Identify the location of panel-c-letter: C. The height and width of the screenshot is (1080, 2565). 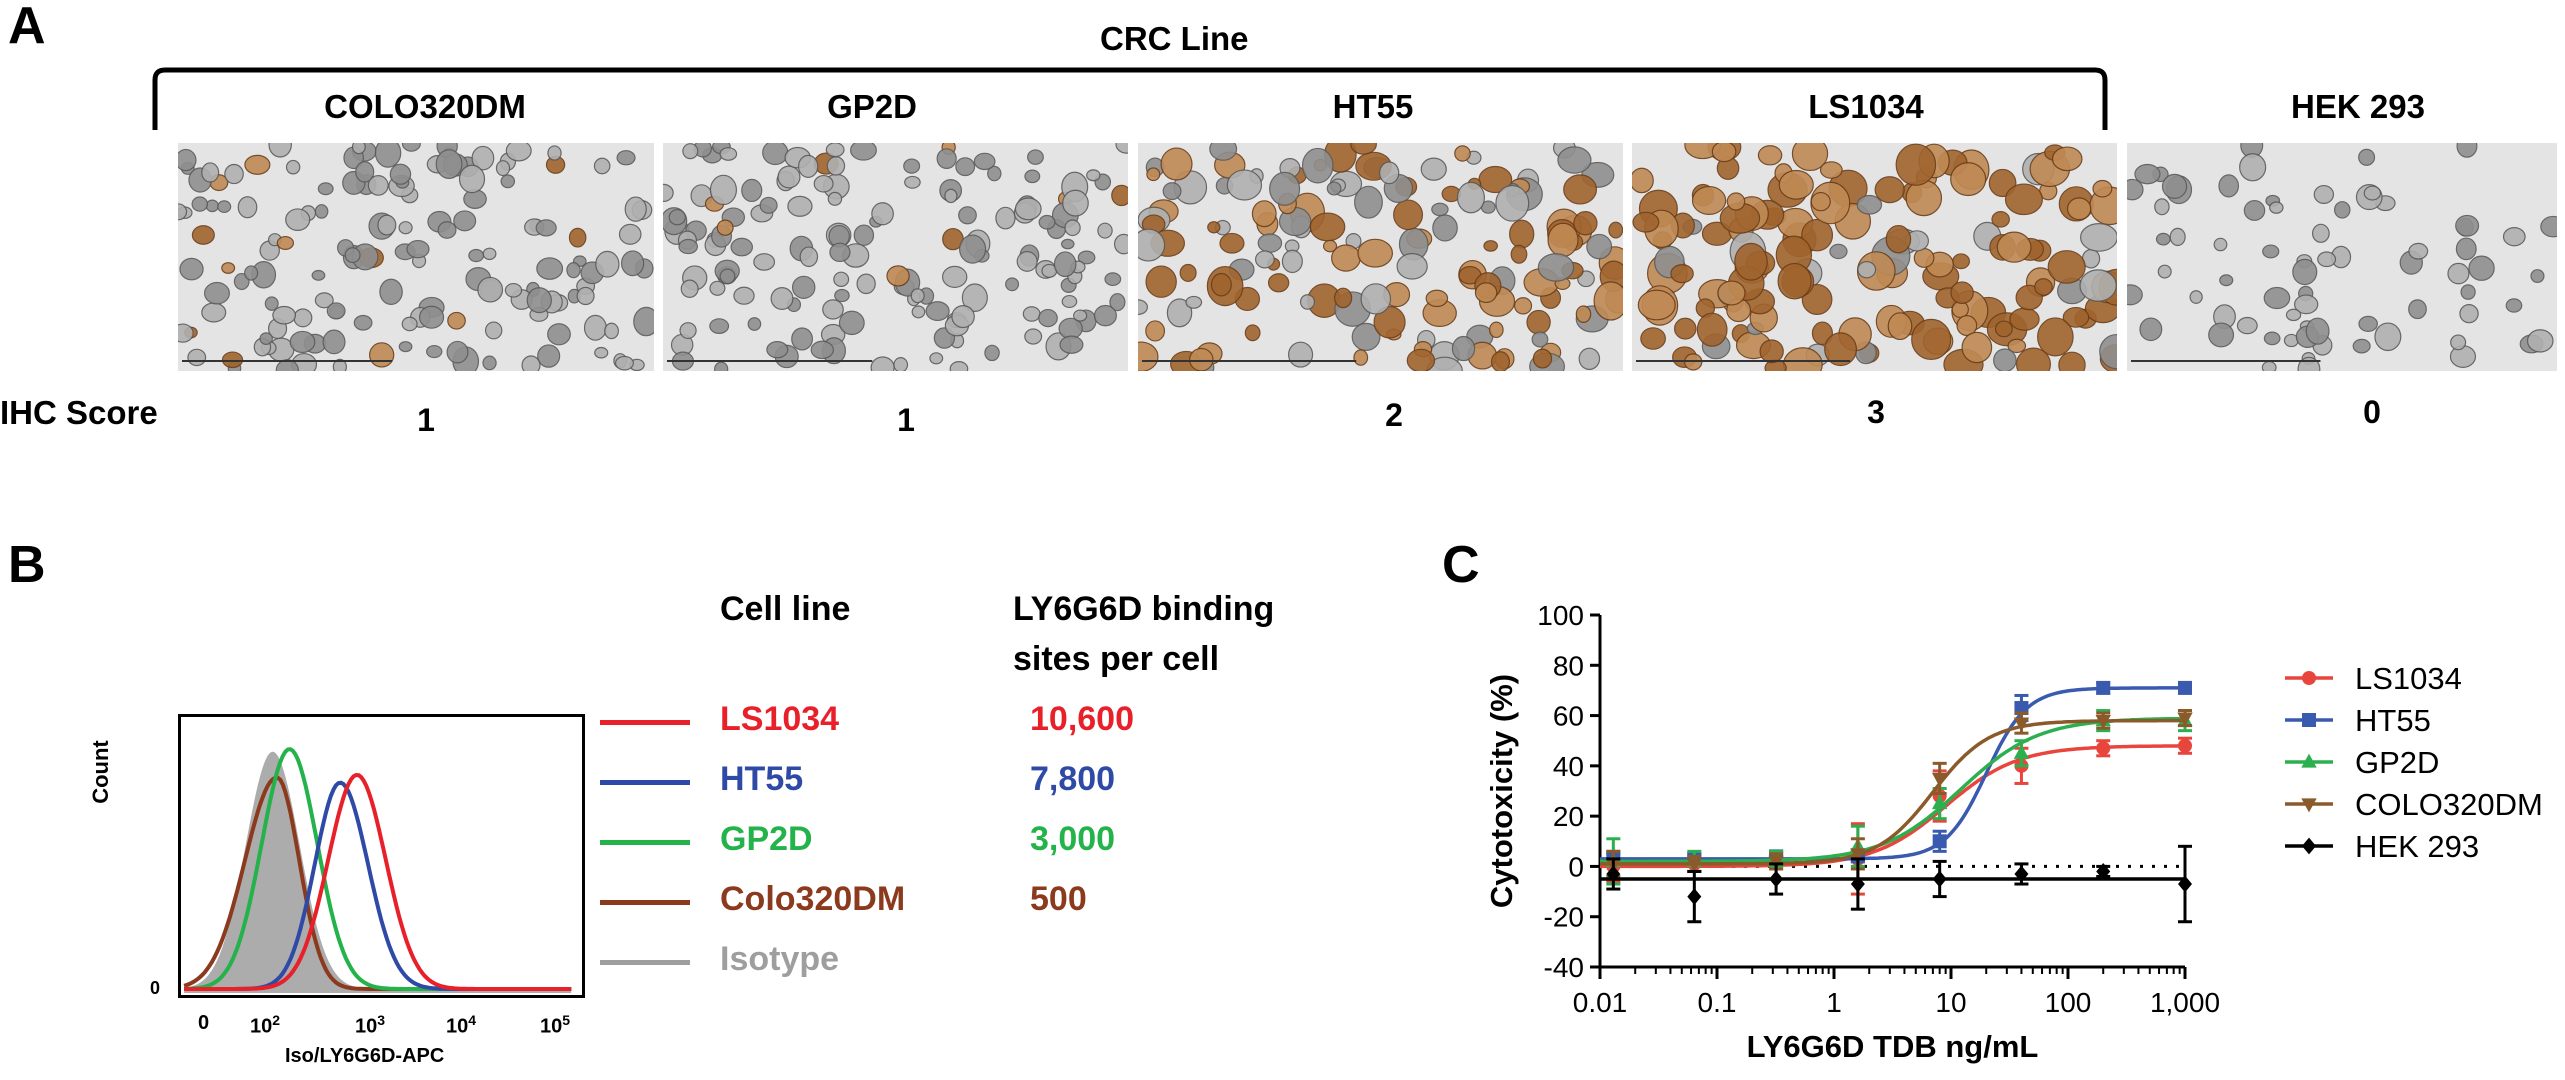
(1461, 565).